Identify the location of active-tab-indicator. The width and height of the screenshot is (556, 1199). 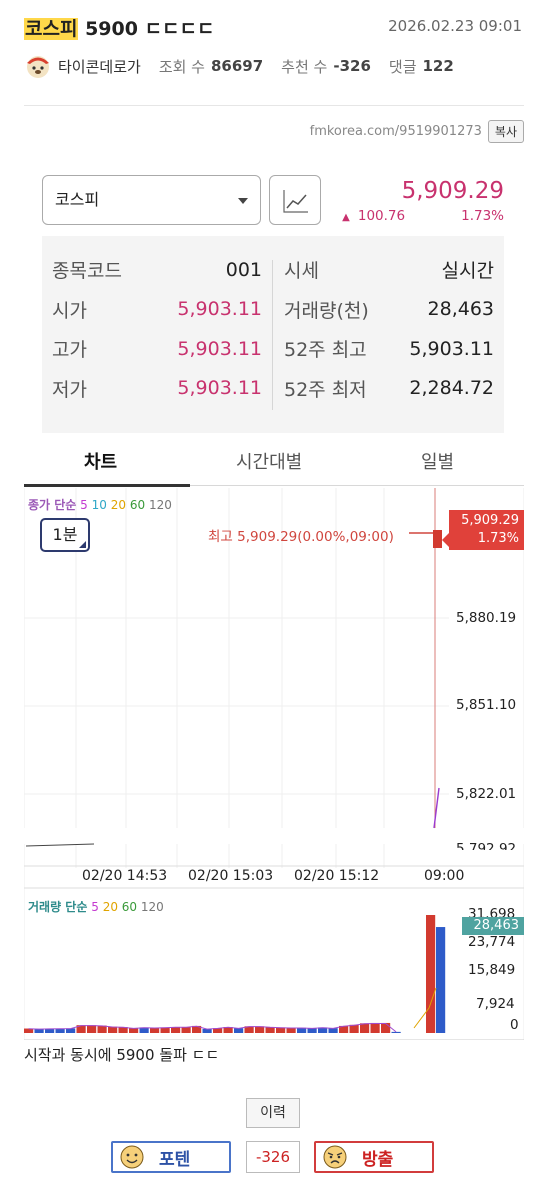
(107, 485).